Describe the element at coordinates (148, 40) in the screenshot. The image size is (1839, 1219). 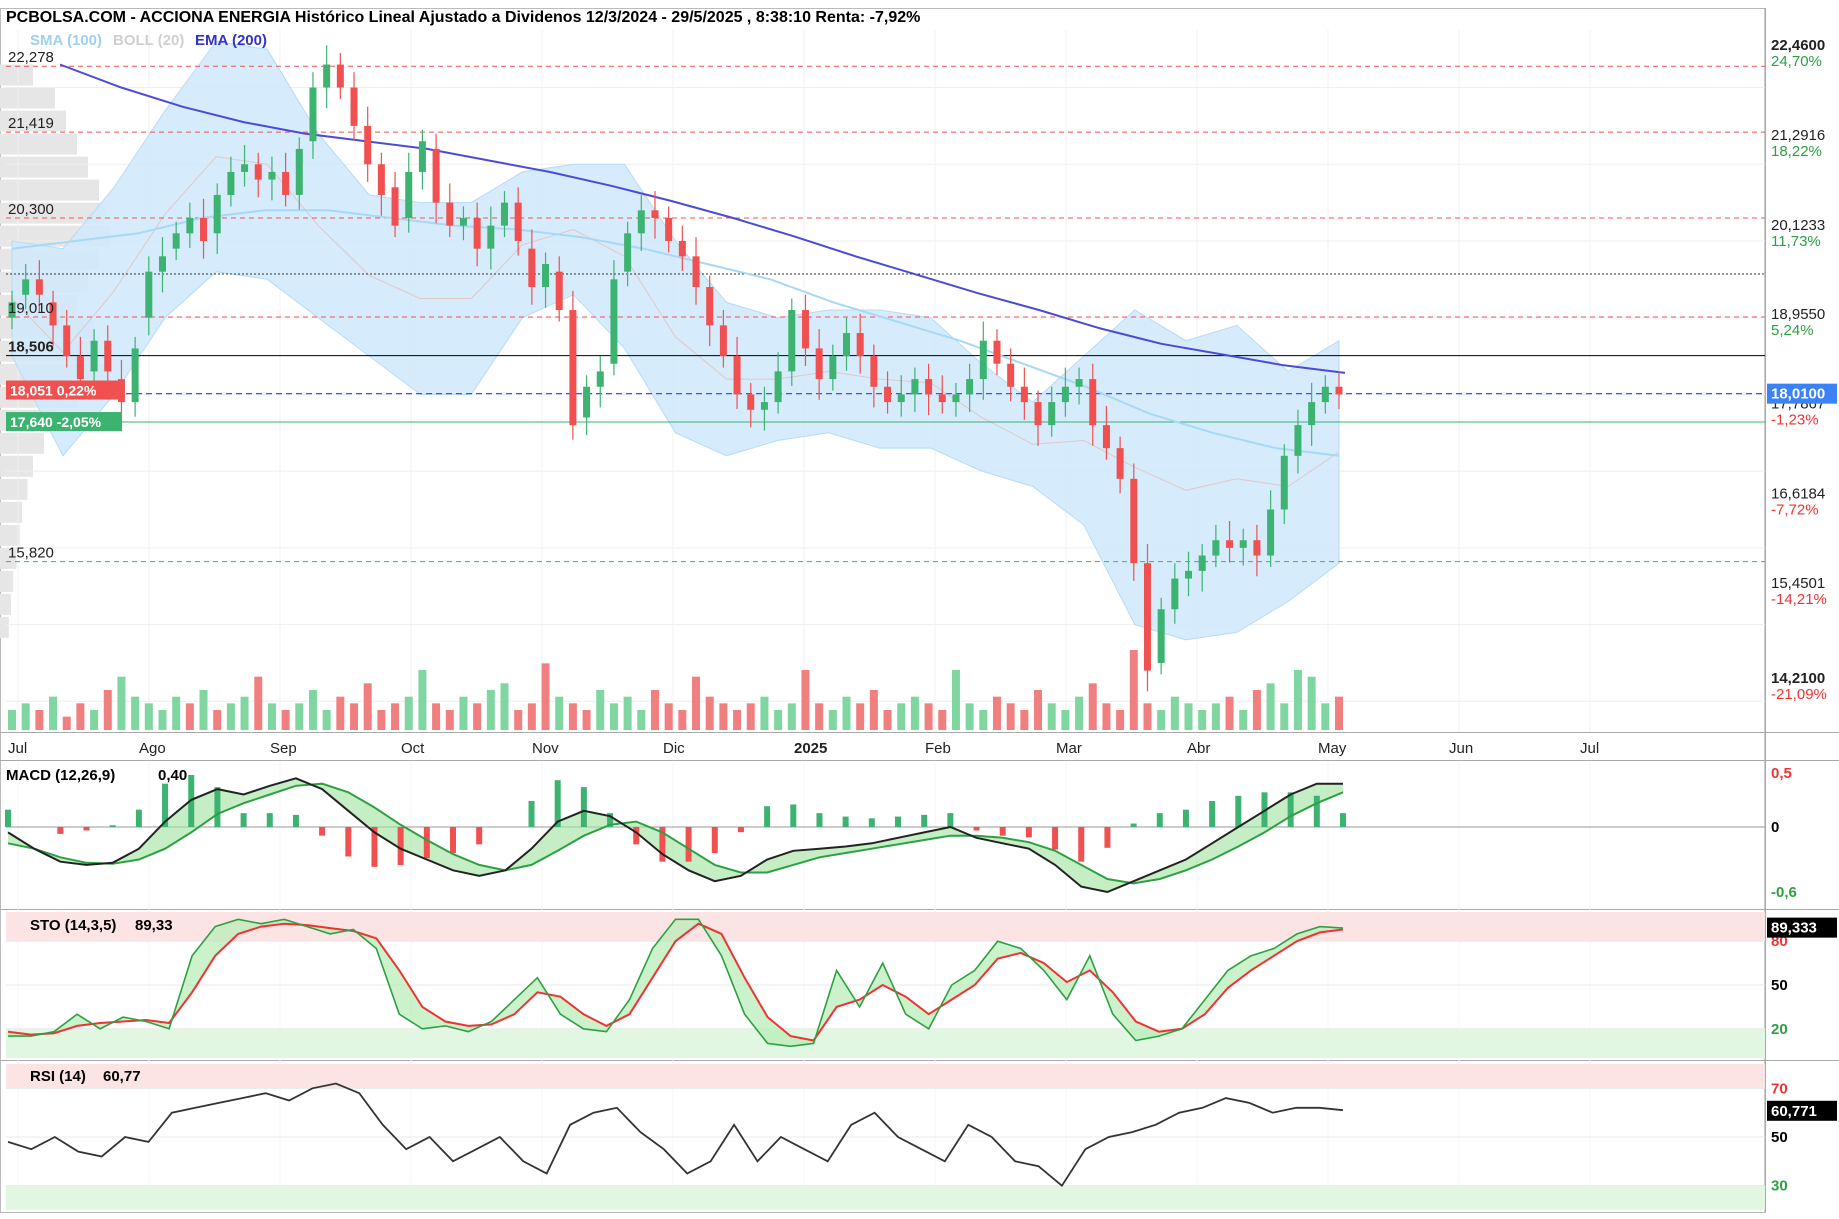
I see `legend-boll: BOLL (20)` at that location.